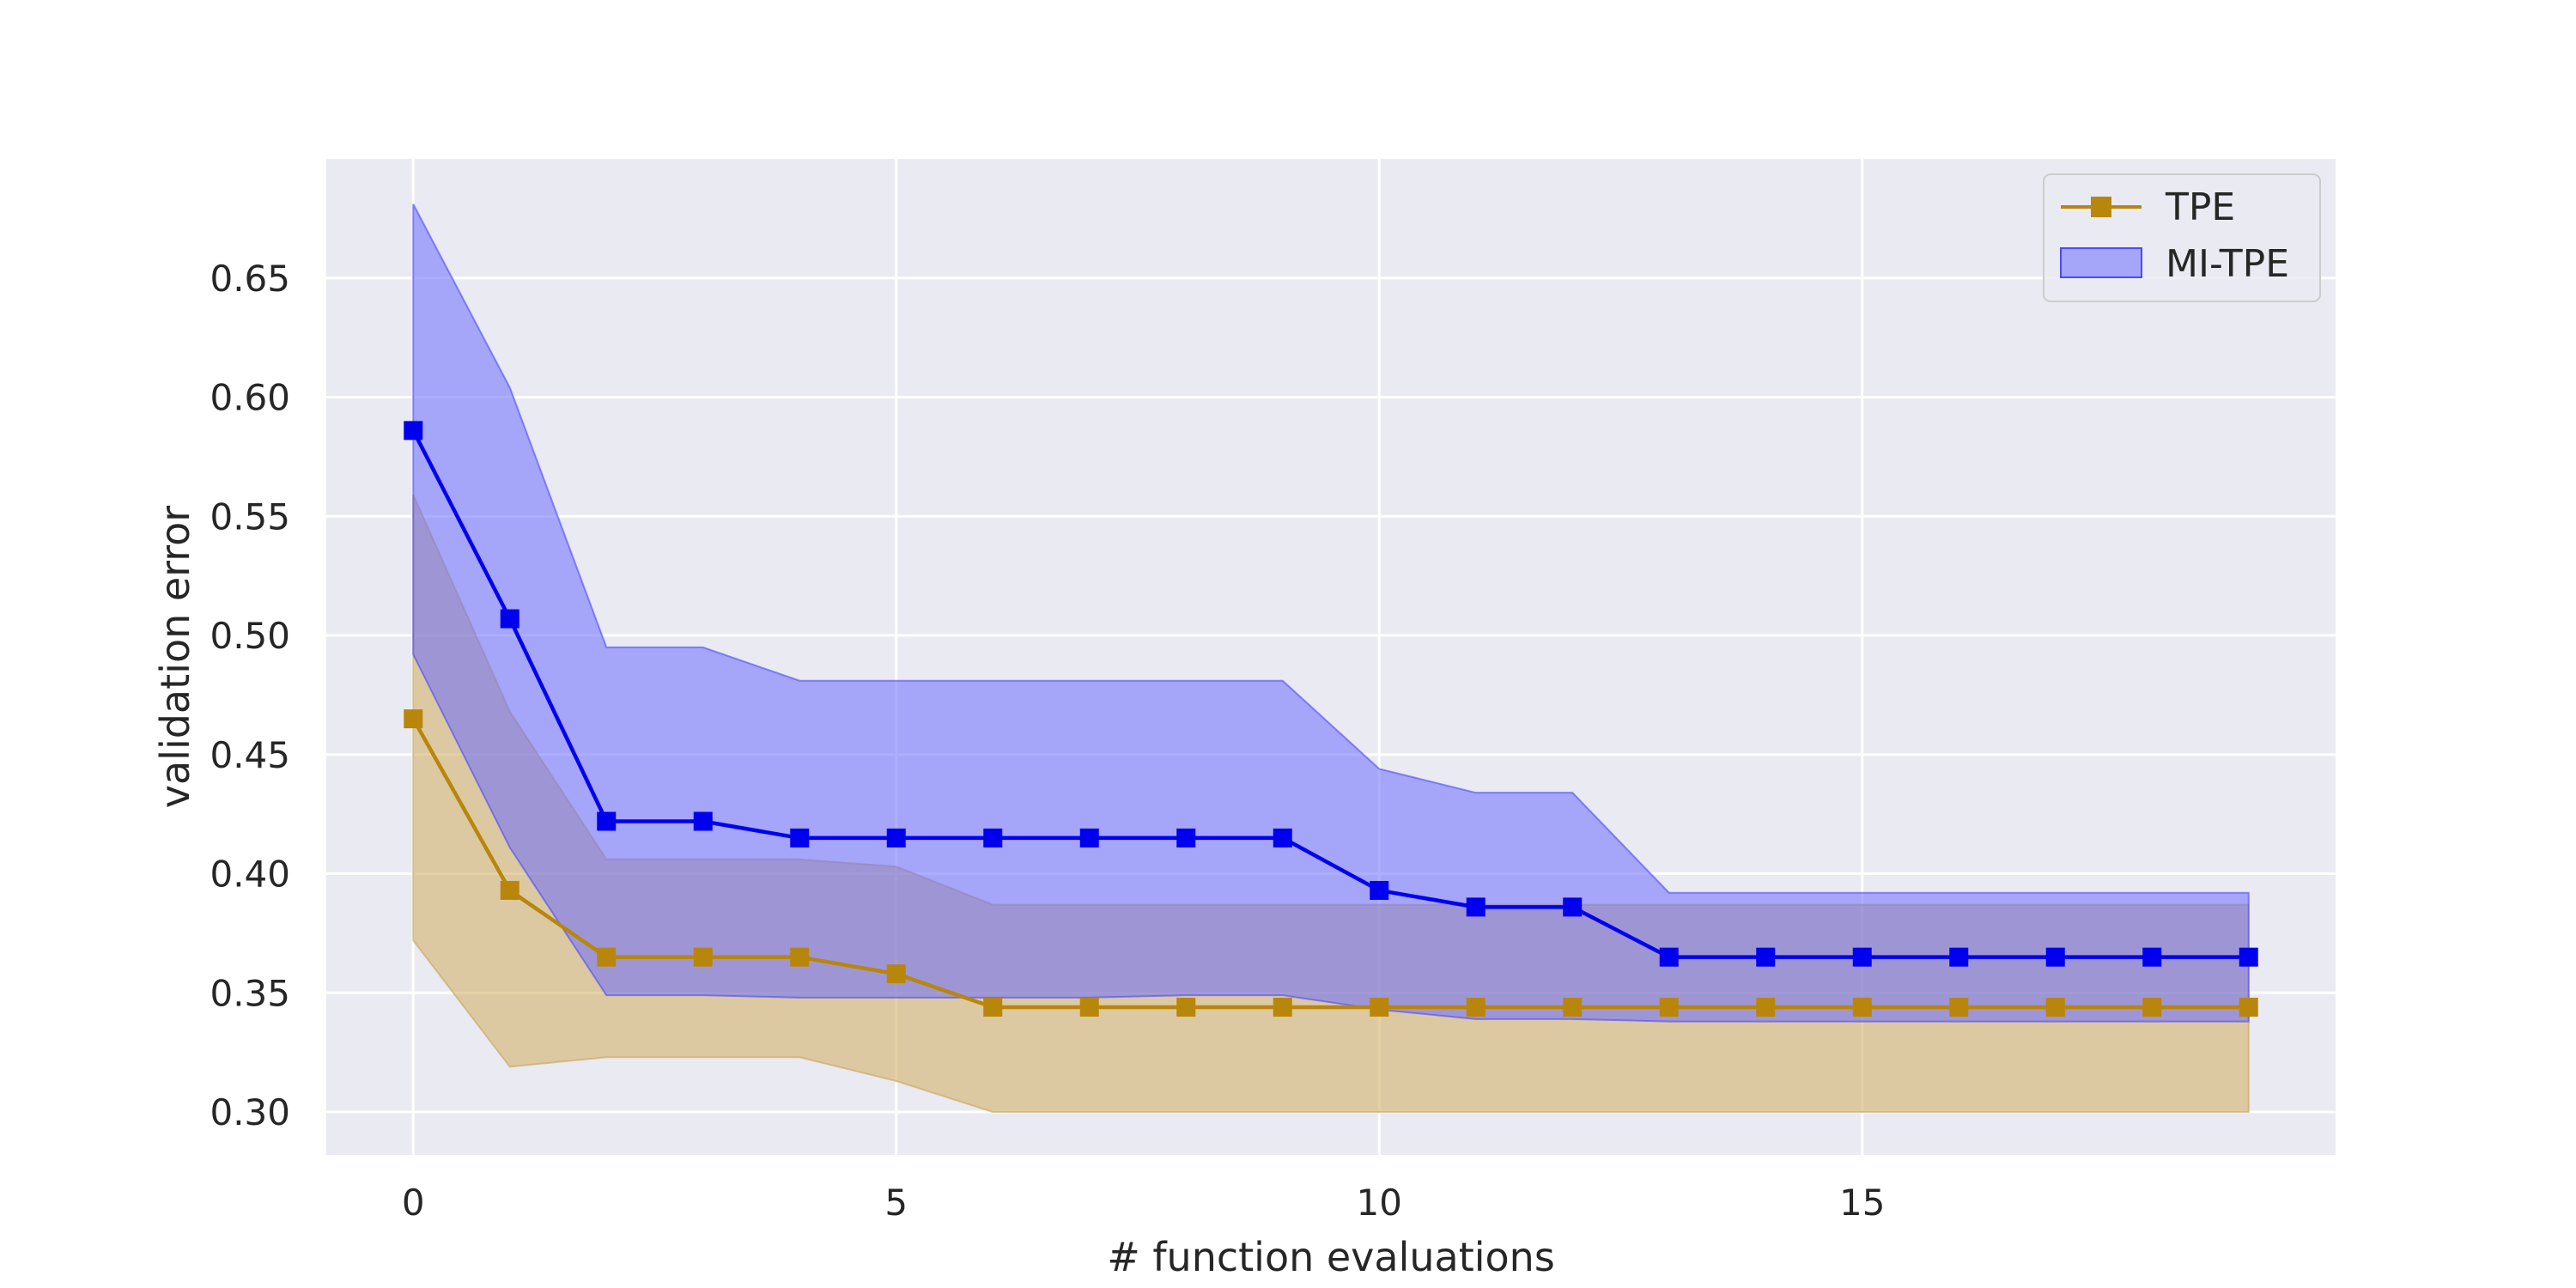  Describe the element at coordinates (2200, 207) in the screenshot. I see `legend-tpe-label: TPE` at that location.